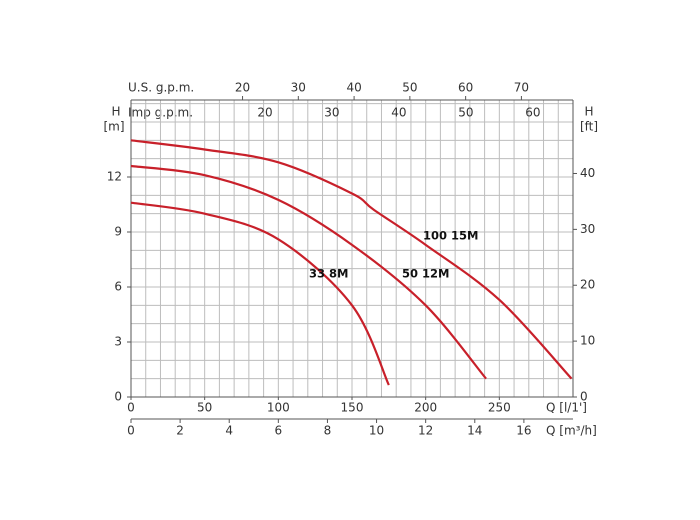 This screenshot has height=520, width=700. Describe the element at coordinates (204, 408) in the screenshot. I see `x-tick-label: 50` at that location.